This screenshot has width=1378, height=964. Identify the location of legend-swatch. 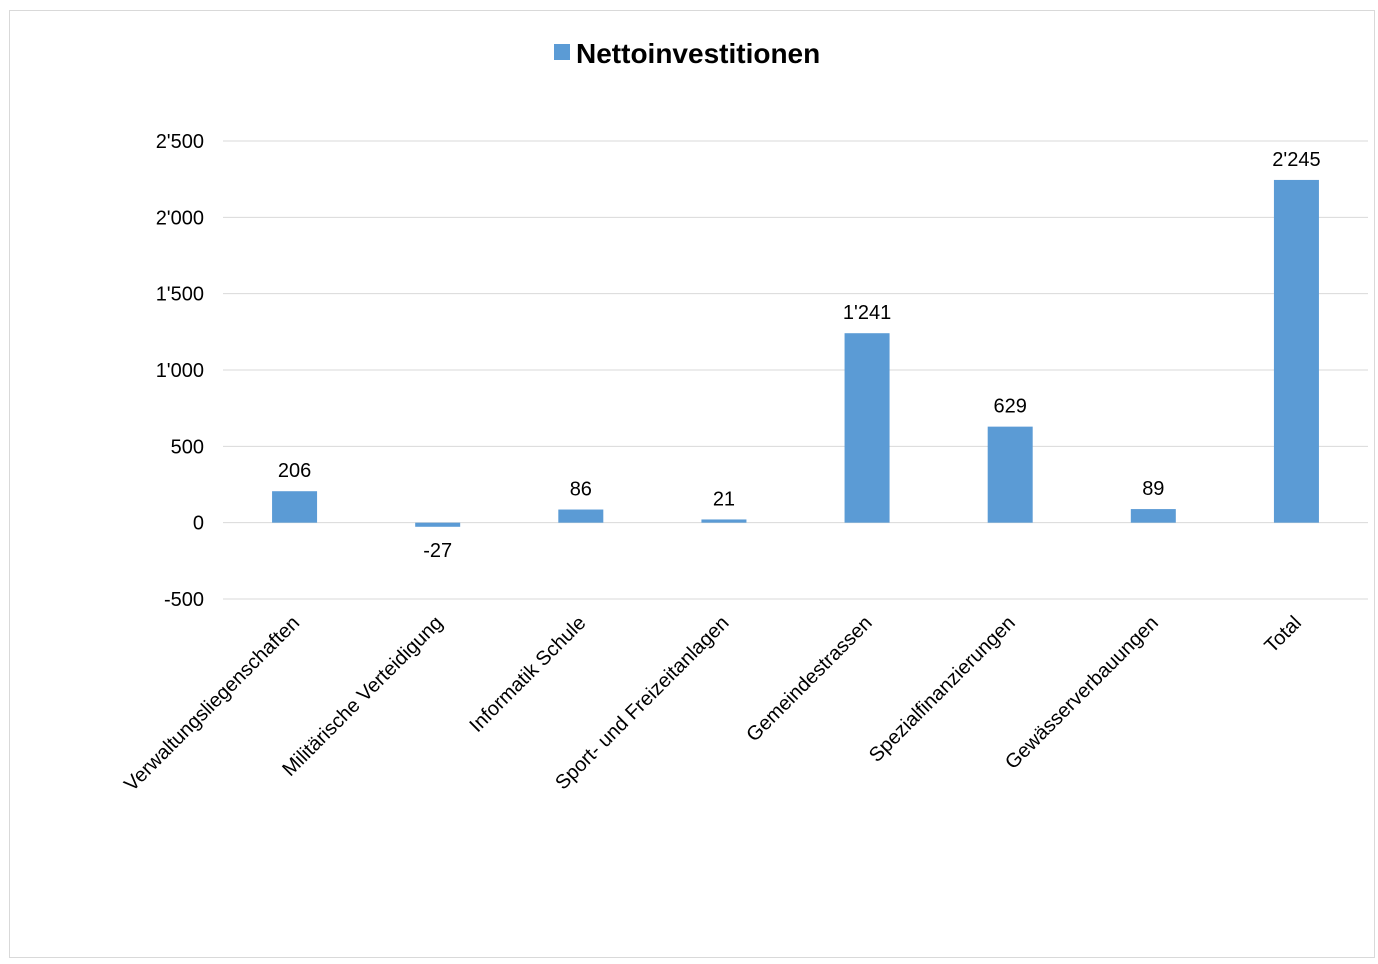
(562, 52).